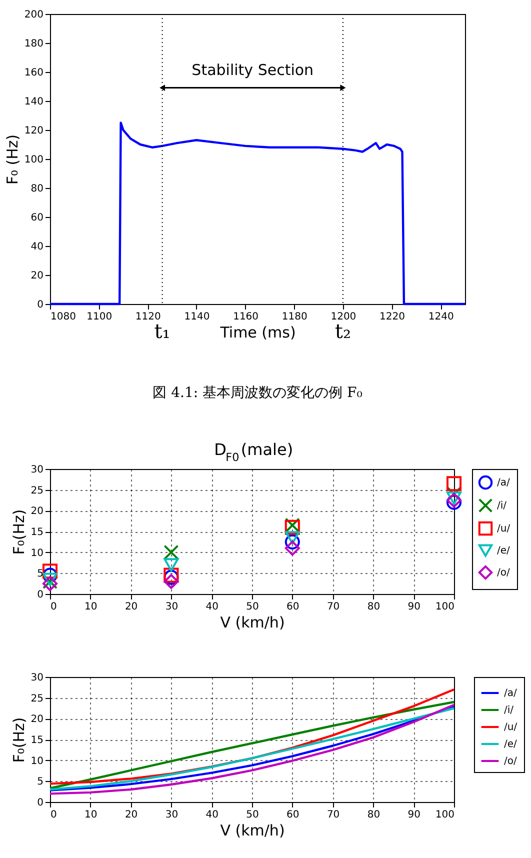  Describe the element at coordinates (257, 393) in the screenshot. I see `caption: 図 4.1: 基本周波数の変化の例 F₀` at that location.